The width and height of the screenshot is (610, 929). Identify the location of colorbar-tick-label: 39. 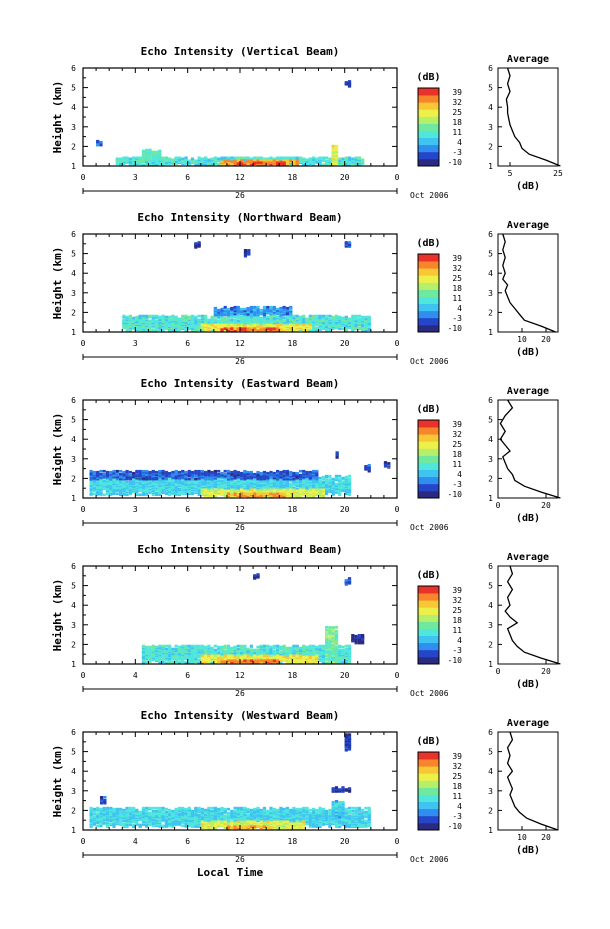
(457, 424).